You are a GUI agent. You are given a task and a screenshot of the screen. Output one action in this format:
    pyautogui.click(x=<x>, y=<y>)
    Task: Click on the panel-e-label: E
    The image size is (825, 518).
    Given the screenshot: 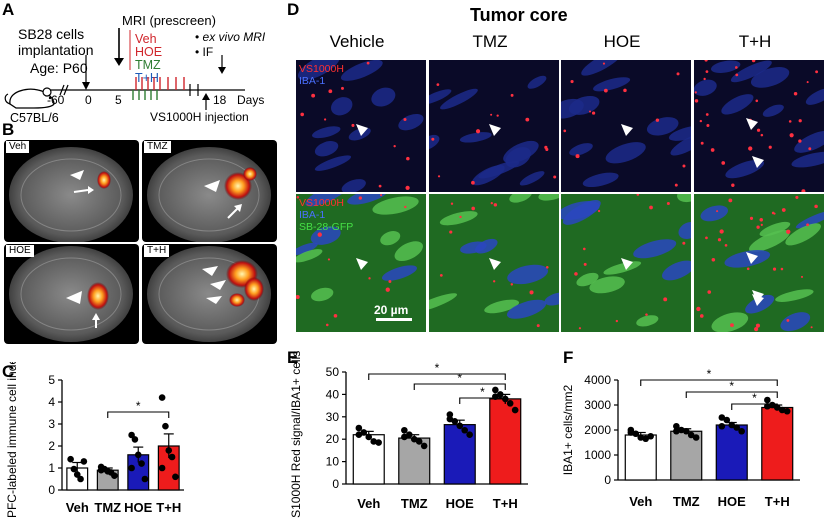 What is the action you would take?
    pyautogui.click(x=293, y=357)
    